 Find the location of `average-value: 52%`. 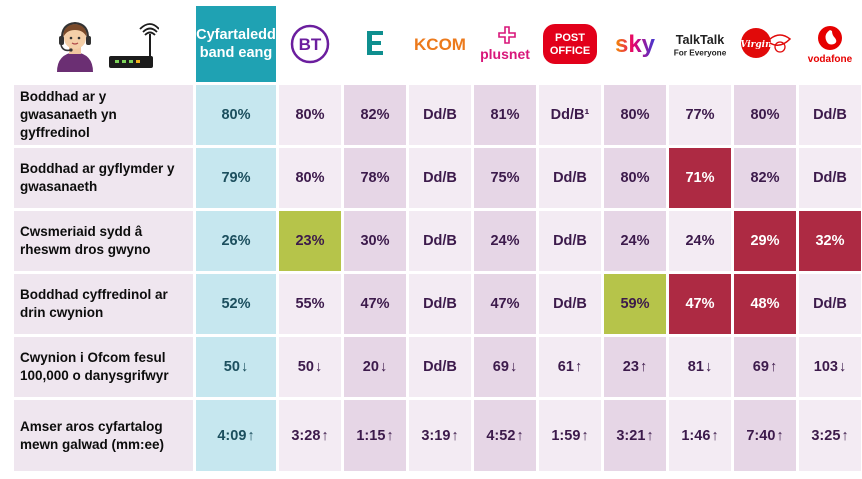

average-value: 52% is located at coordinates (236, 304).